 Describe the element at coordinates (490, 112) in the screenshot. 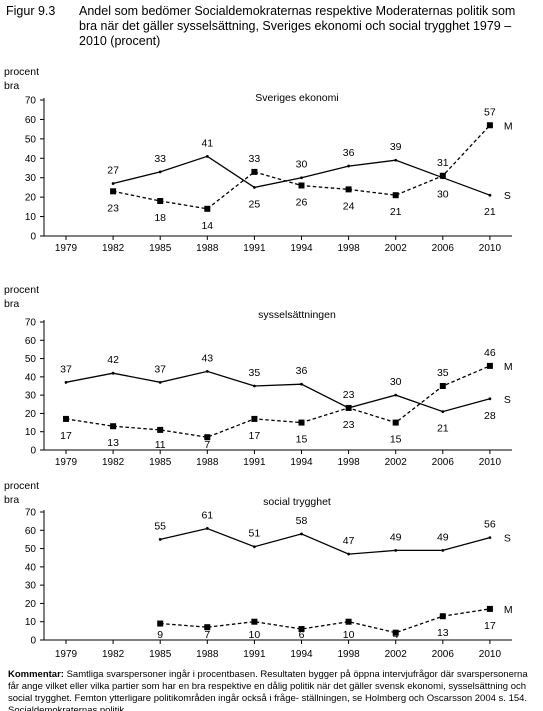

I see `data-label-M: 57` at that location.